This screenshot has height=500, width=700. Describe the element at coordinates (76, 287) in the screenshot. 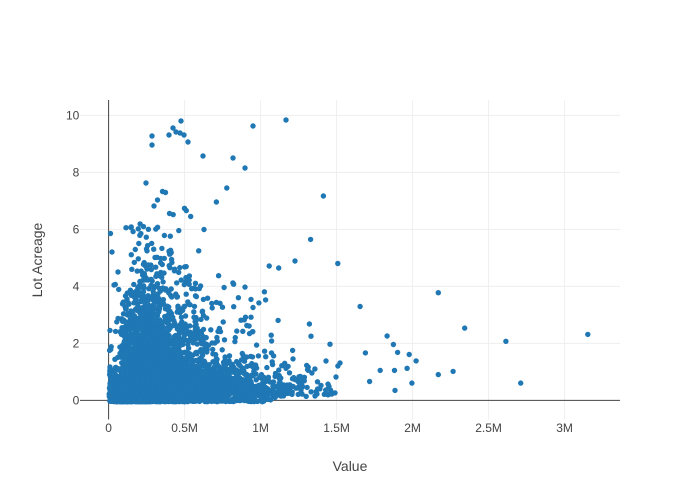

I see `svg-text: 4` at that location.